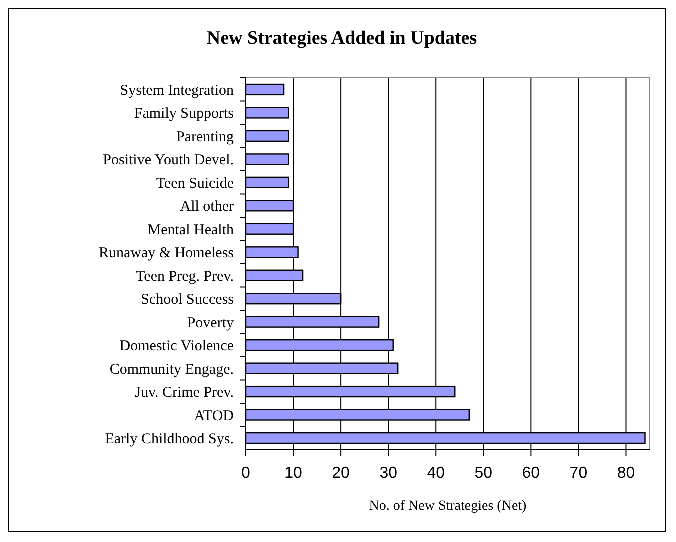 This screenshot has width=676, height=542. Describe the element at coordinates (177, 90) in the screenshot. I see `y-tick-label: System Integration` at that location.